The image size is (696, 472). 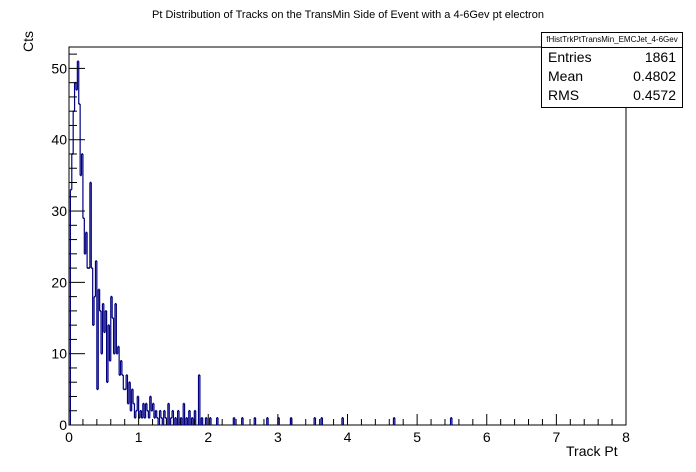 I want to click on x-tick-label: 2, so click(x=208, y=437).